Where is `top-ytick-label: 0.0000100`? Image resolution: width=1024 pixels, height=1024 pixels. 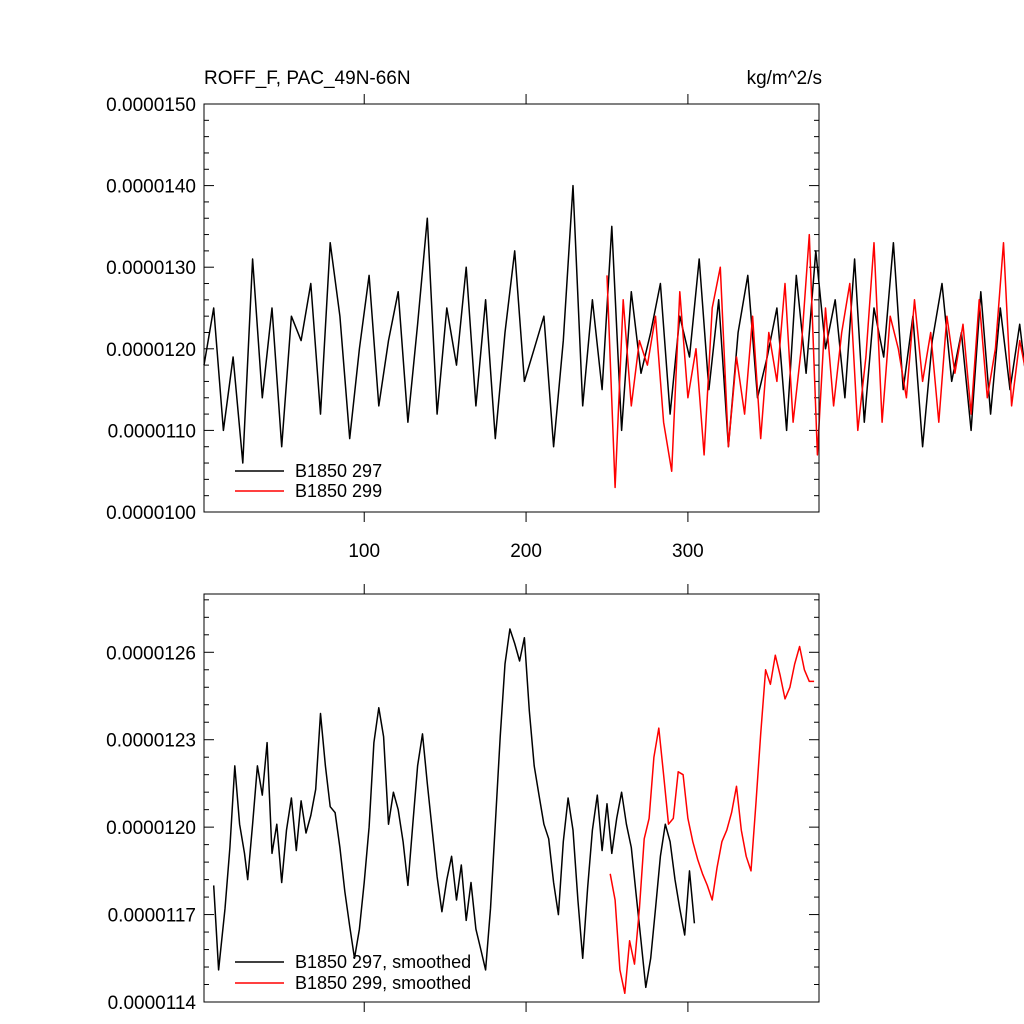 top-ytick-label: 0.0000100 is located at coordinates (151, 513).